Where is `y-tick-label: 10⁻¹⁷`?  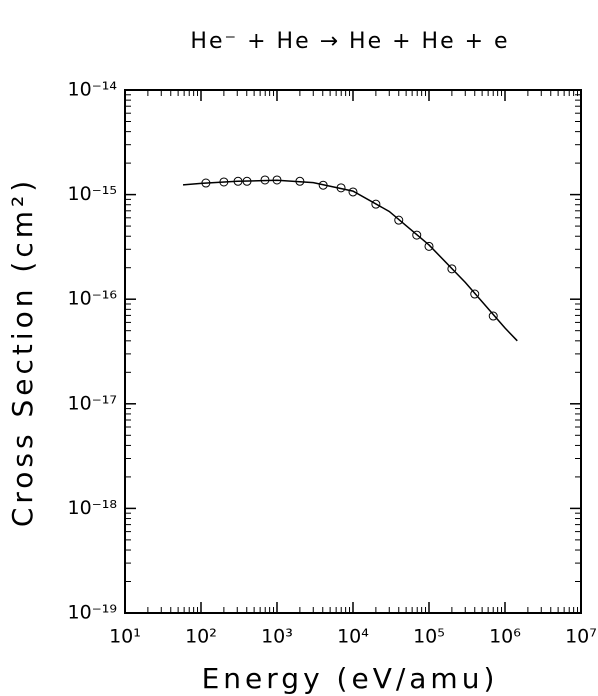 y-tick-label: 10⁻¹⁷ is located at coordinates (92, 403).